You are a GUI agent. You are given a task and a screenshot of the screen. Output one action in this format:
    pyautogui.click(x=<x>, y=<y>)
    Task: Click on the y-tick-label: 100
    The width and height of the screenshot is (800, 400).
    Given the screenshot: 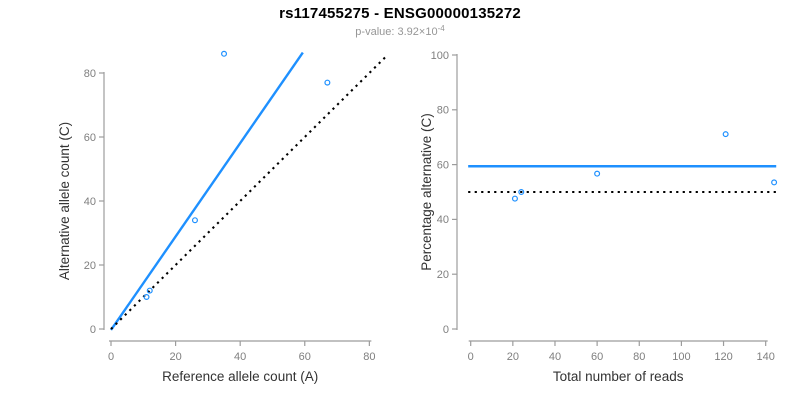 What is the action you would take?
    pyautogui.click(x=440, y=56)
    